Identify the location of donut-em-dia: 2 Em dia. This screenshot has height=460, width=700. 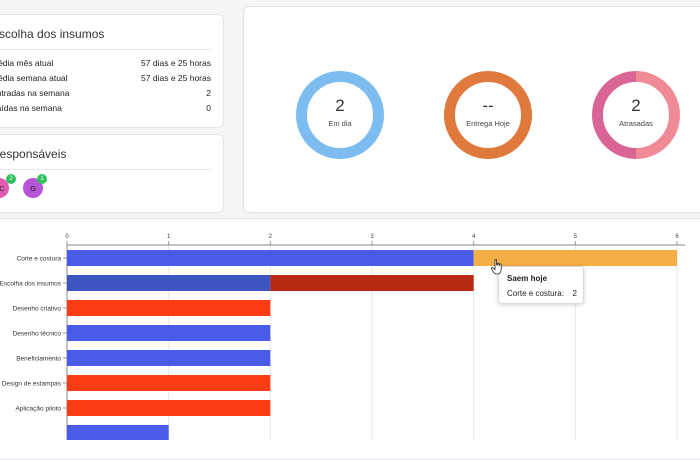
(340, 115).